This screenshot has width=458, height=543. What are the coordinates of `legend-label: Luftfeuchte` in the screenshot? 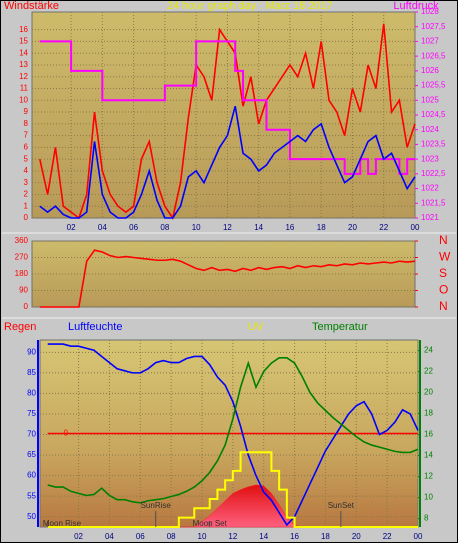 It's located at (95, 327).